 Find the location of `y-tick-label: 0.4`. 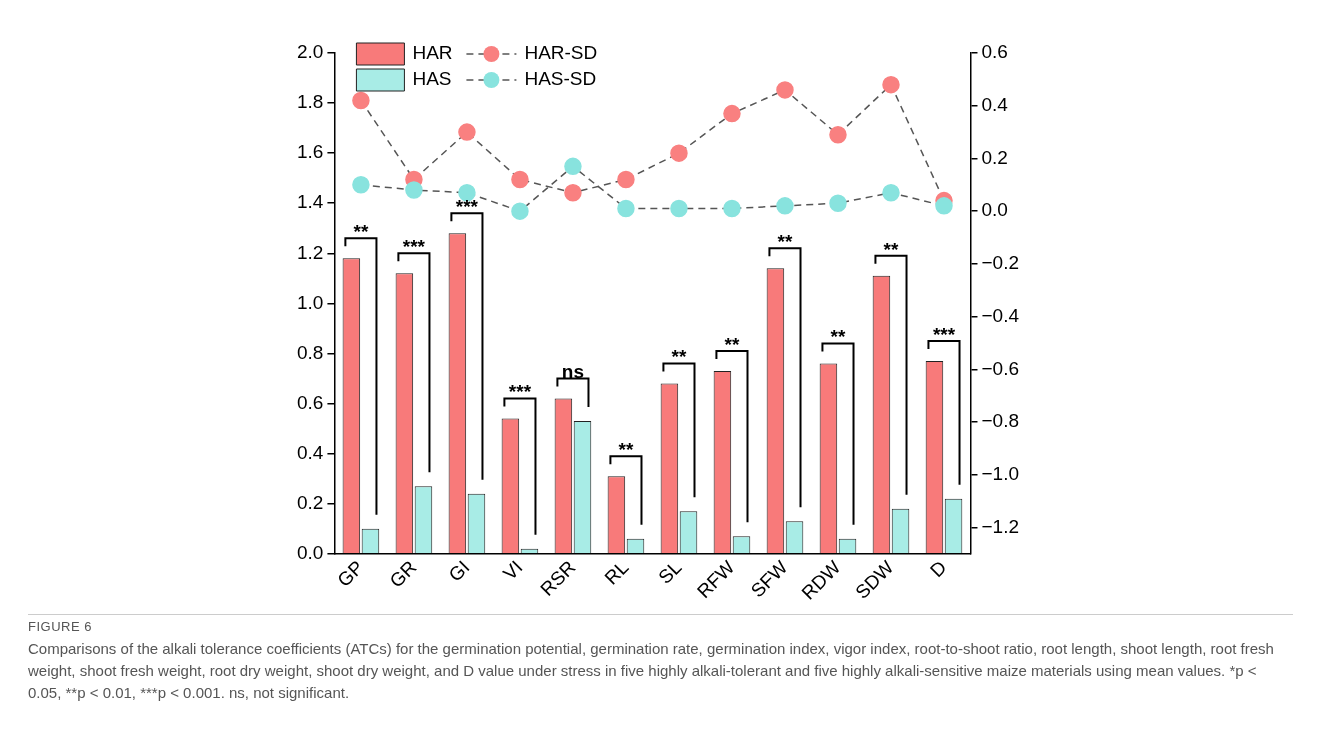

y-tick-label: 0.4 is located at coordinates (310, 452).